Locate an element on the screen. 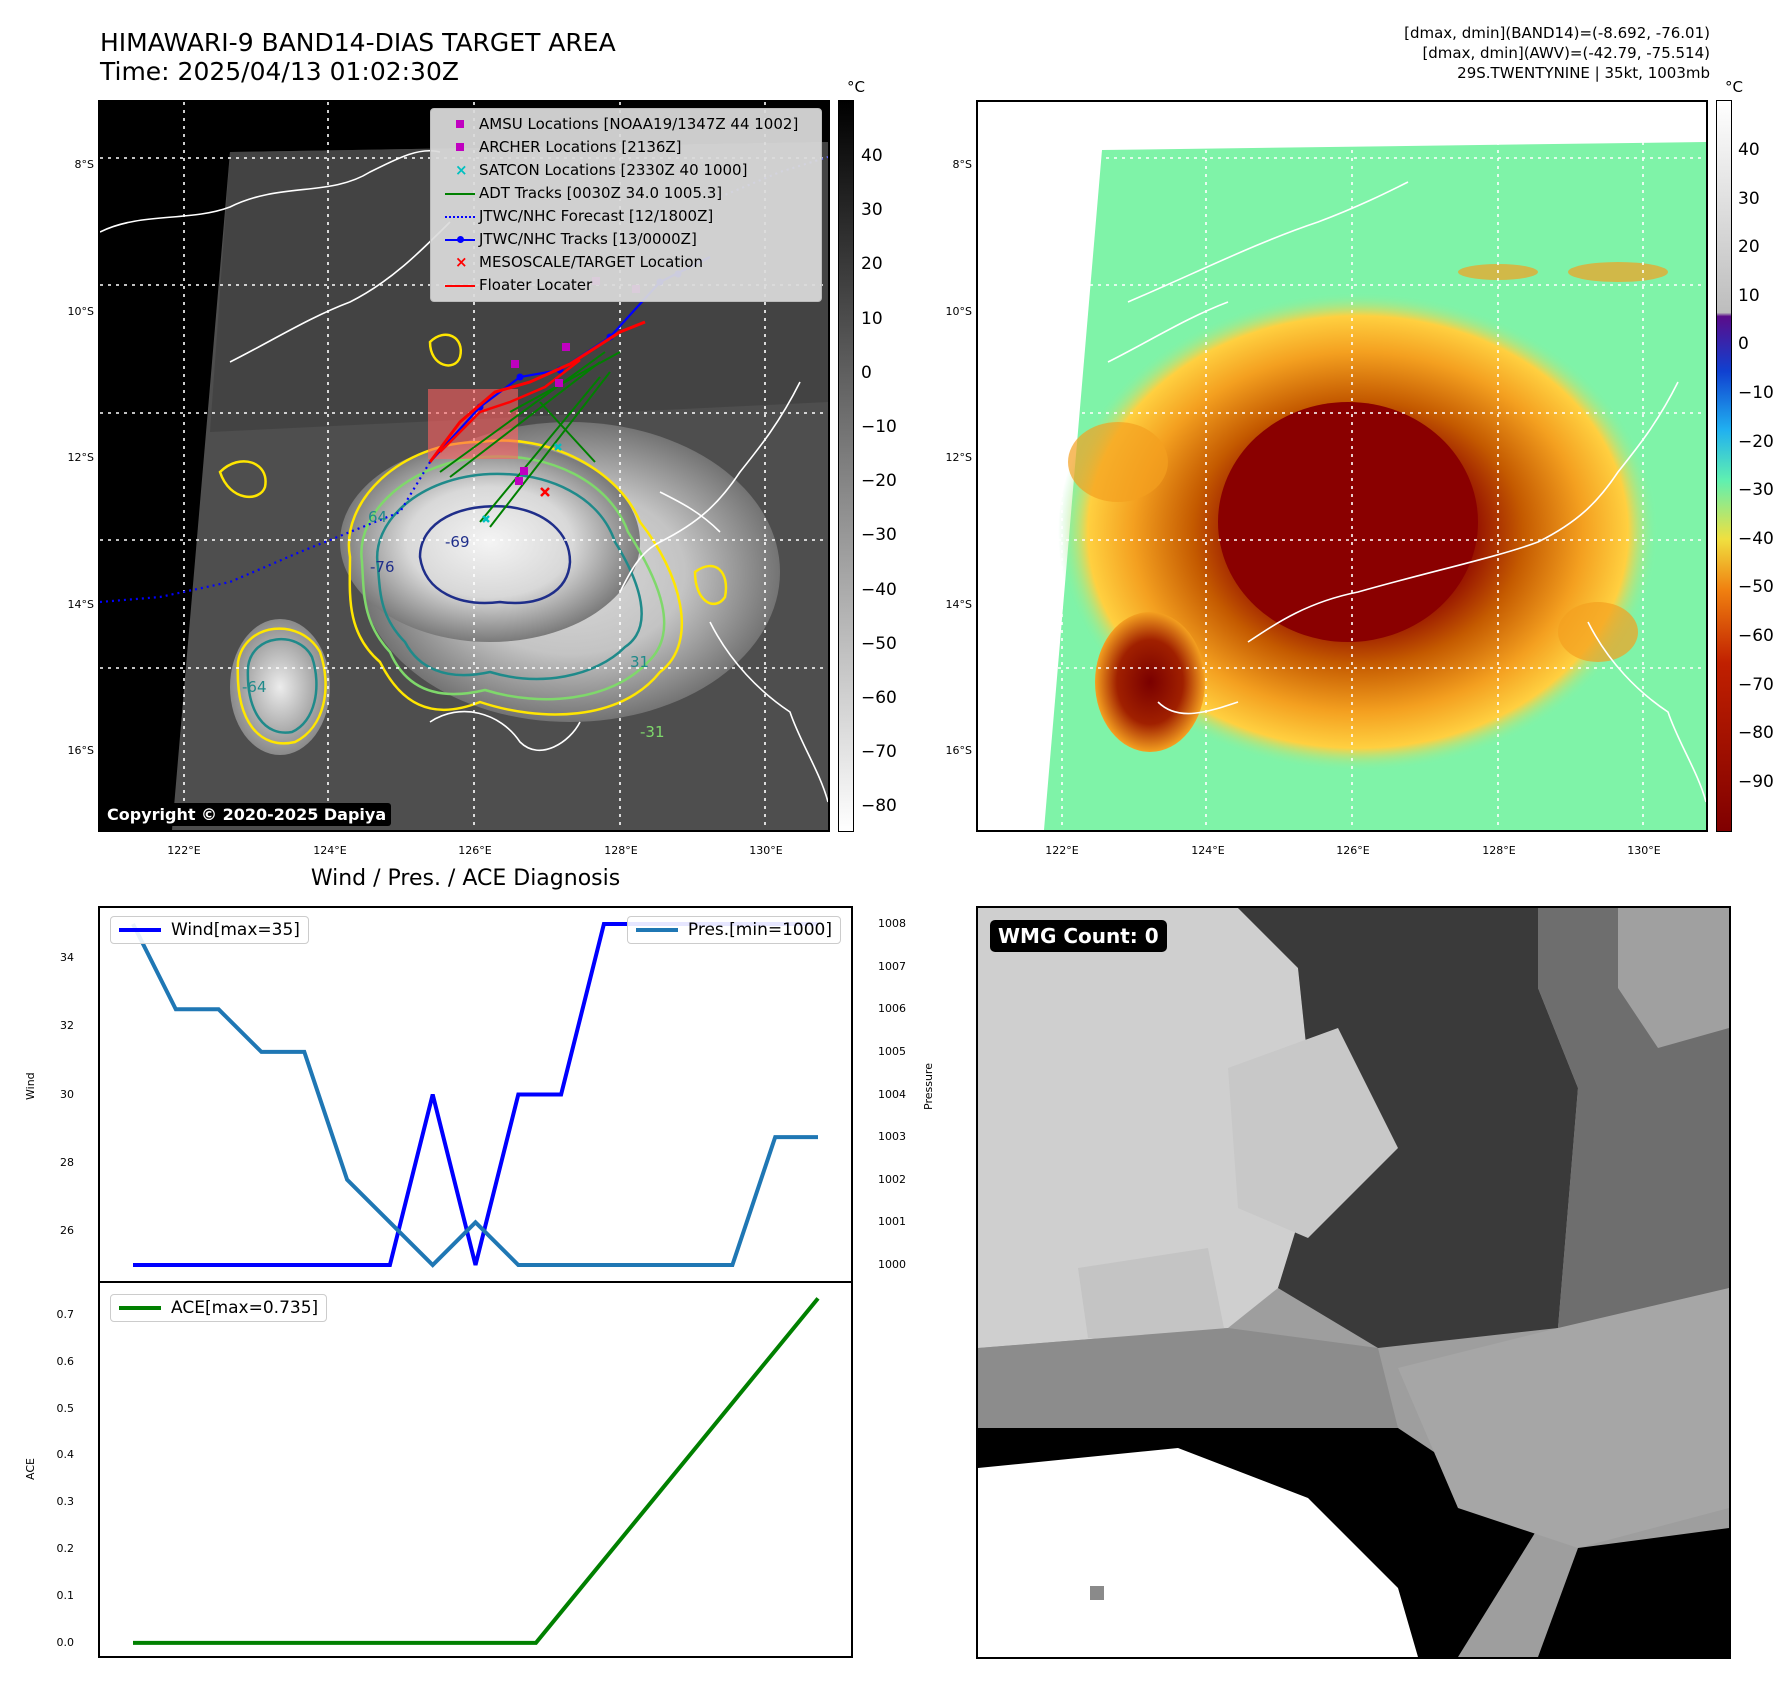 This screenshot has width=1792, height=1690. colorbar-tick-label: 0 is located at coordinates (1743, 344).